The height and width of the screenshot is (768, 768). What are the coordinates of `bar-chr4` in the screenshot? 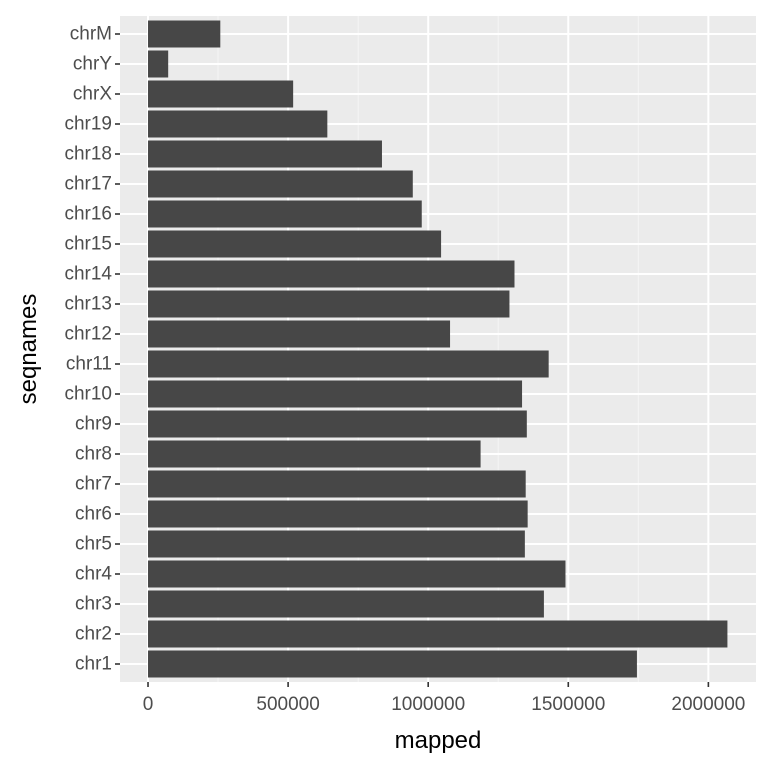 It's located at (357, 574).